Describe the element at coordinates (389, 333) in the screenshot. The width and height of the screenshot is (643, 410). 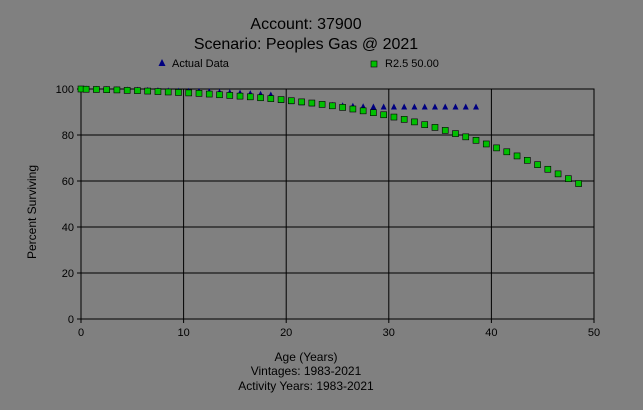
I see `x-tick-label: 30` at that location.